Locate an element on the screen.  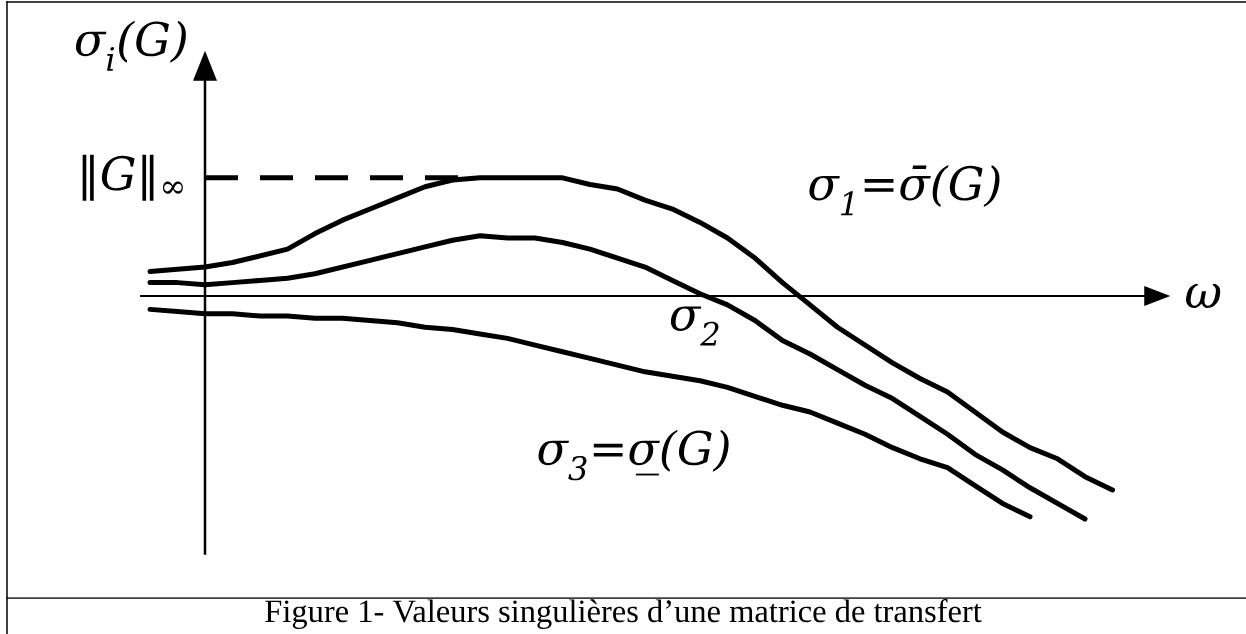
series-label: σ$_{1}$=σ̄(G) is located at coordinates (904, 190).